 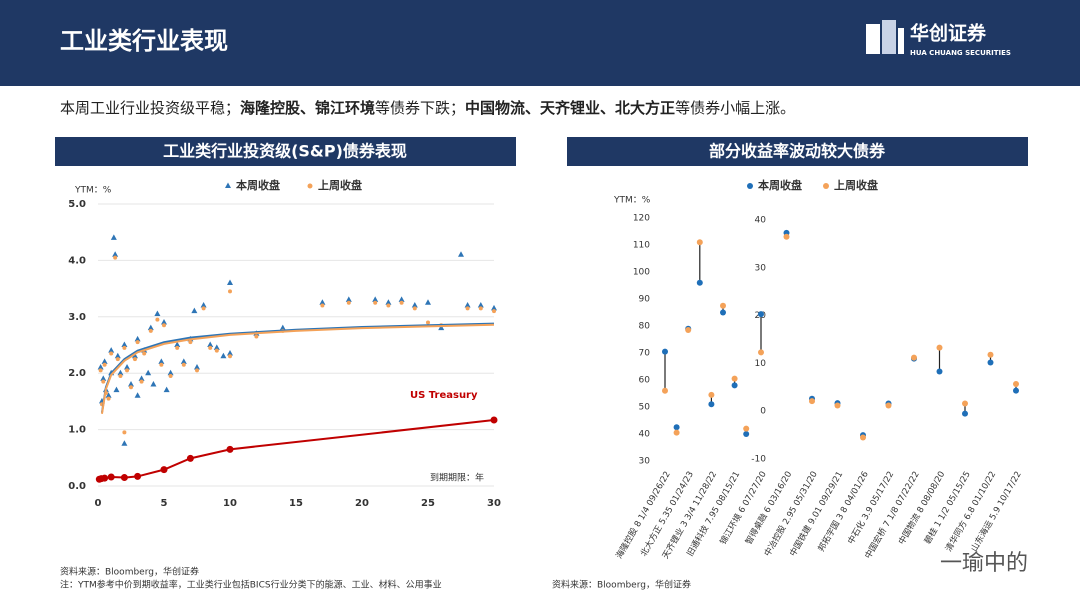 I want to click on y-tick-label: 70, so click(x=645, y=354).